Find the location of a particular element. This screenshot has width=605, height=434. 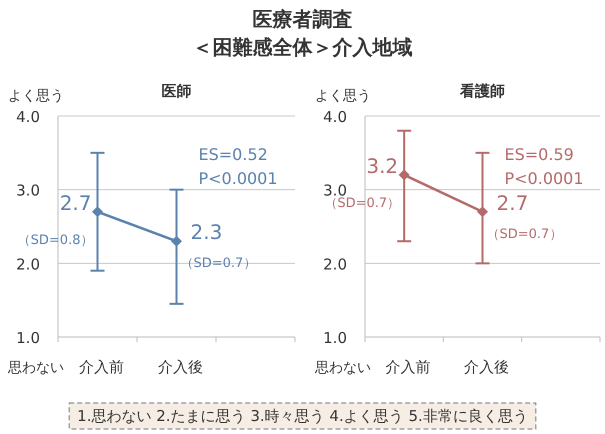

text: ＜困難感全体＞介入地域 is located at coordinates (302, 47).